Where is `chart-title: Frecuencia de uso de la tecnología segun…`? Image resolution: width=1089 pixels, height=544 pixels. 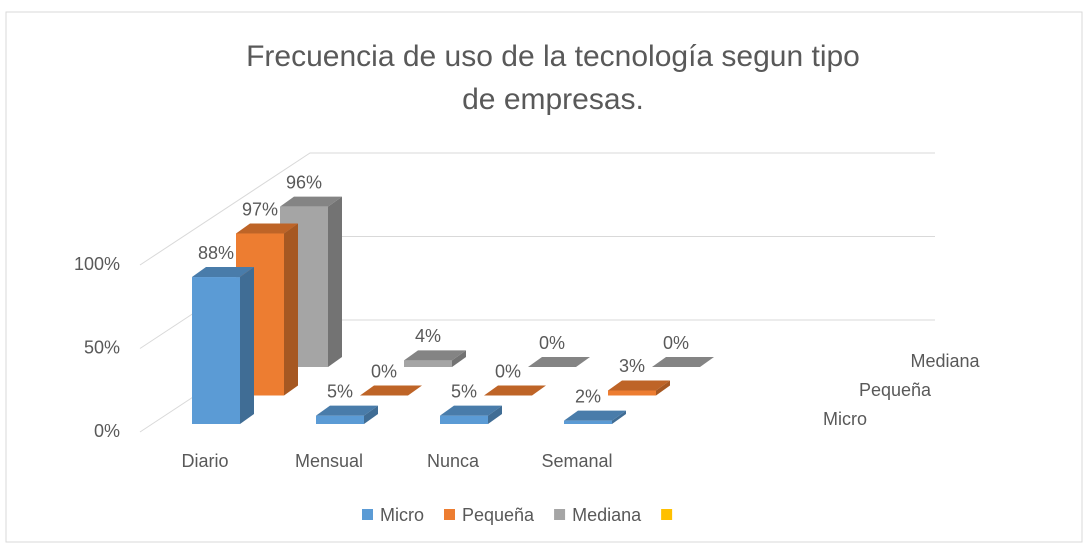
chart-title: Frecuencia de uso de la tecnología segun… is located at coordinates (553, 78).